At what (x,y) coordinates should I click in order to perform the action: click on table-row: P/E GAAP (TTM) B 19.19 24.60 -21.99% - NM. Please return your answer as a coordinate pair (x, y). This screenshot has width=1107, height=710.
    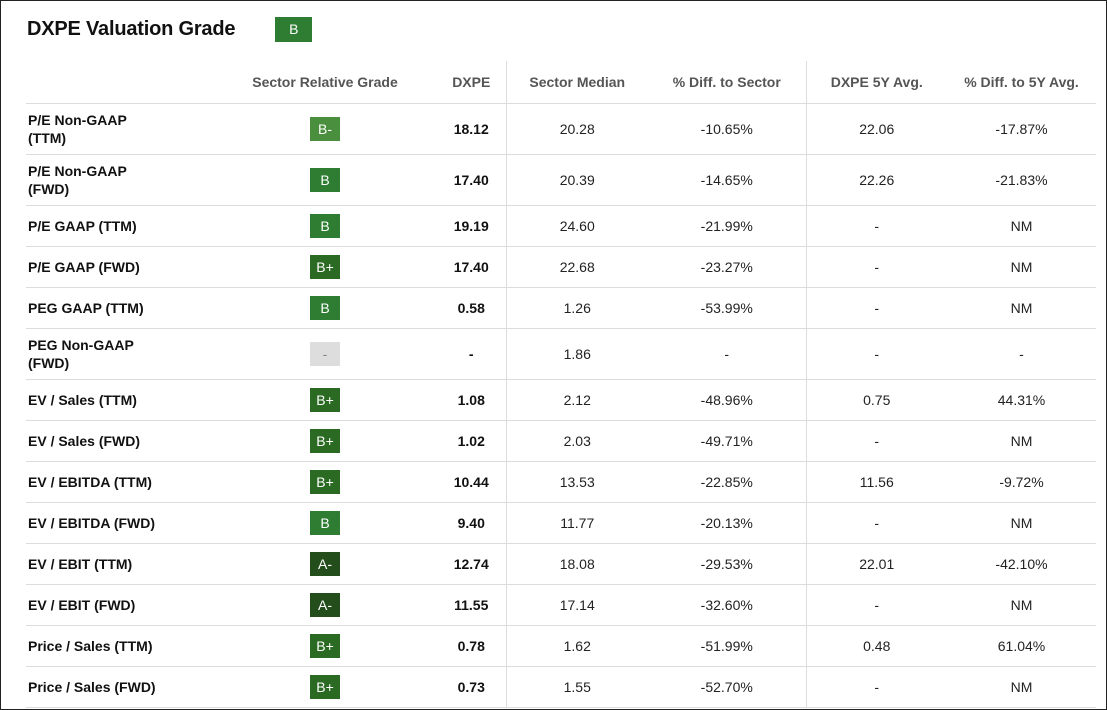
    Looking at the image, I should click on (561, 226).